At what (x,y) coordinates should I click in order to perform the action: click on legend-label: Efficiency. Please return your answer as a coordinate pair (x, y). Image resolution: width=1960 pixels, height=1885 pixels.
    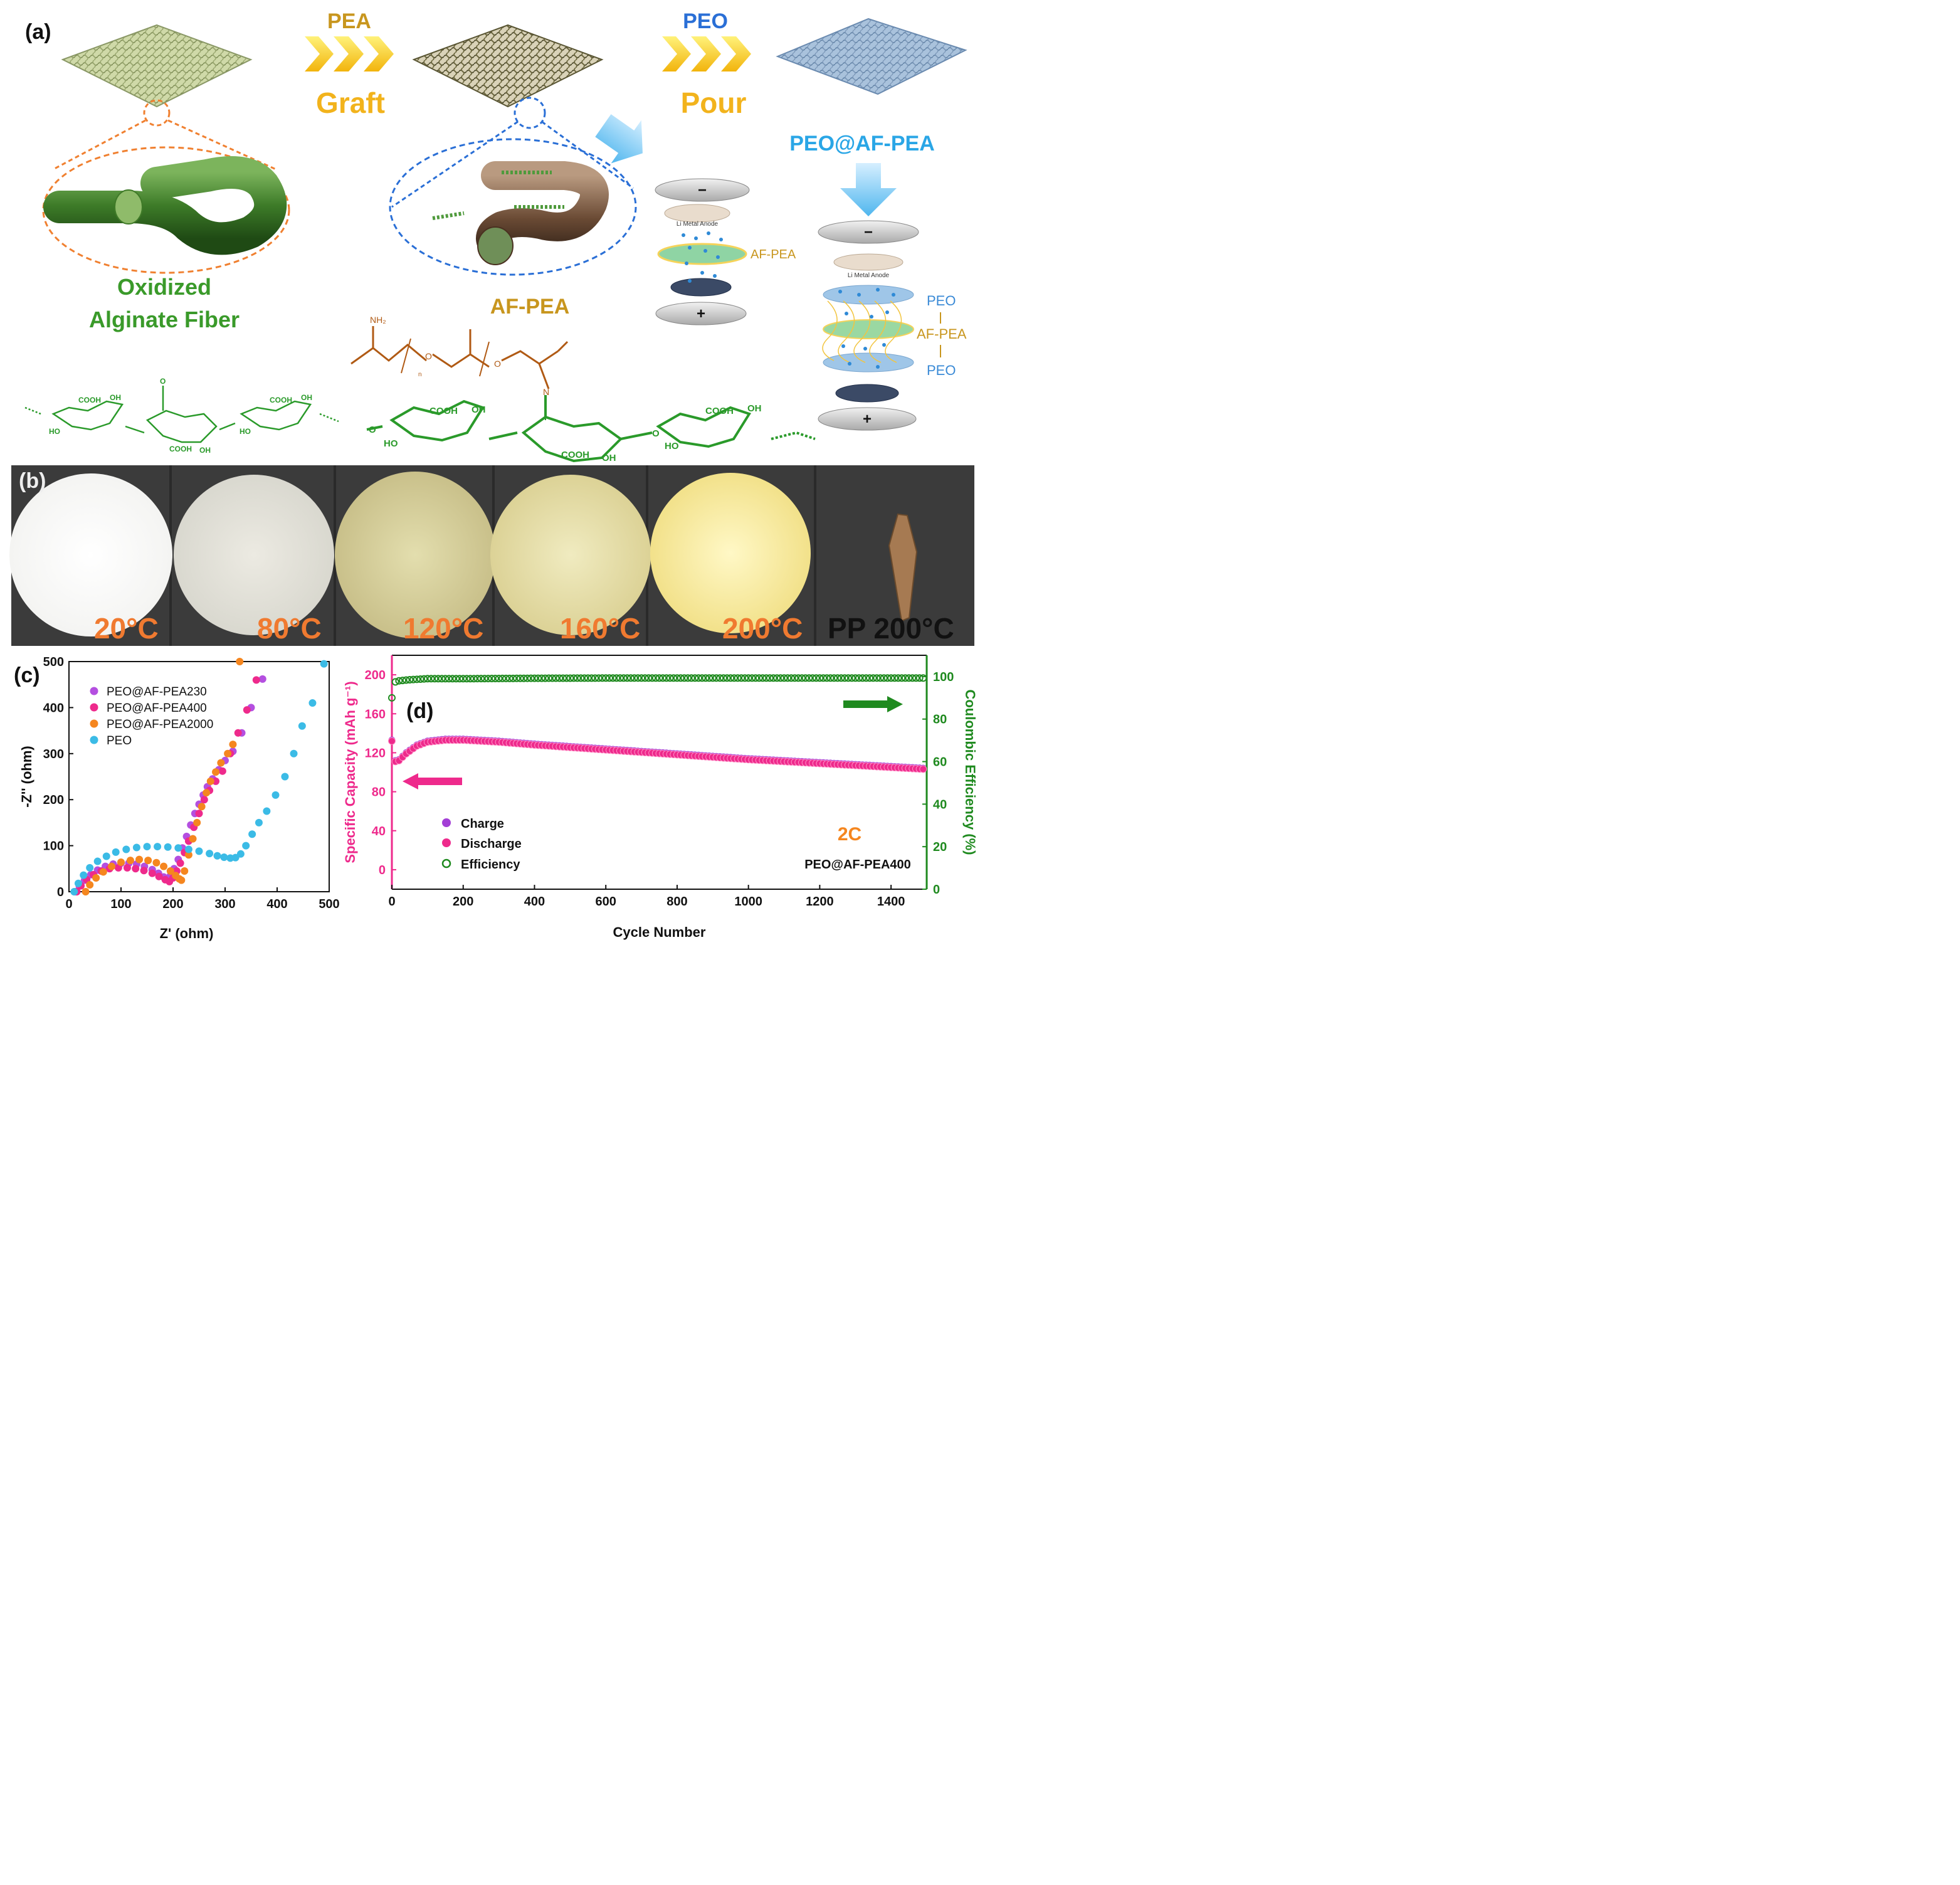
    Looking at the image, I should click on (490, 865).